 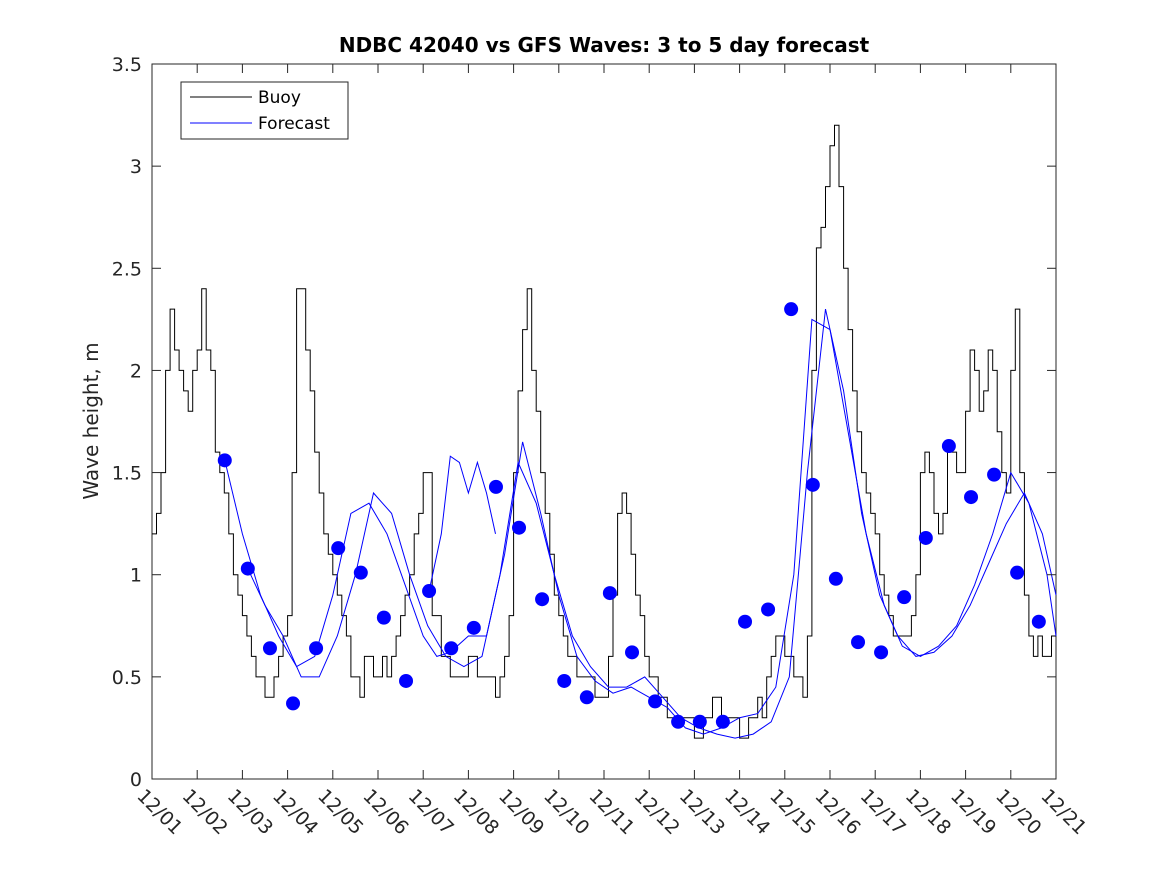 What do you see at coordinates (837, 812) in the screenshot?
I see `x-tick-label: 12/16` at bounding box center [837, 812].